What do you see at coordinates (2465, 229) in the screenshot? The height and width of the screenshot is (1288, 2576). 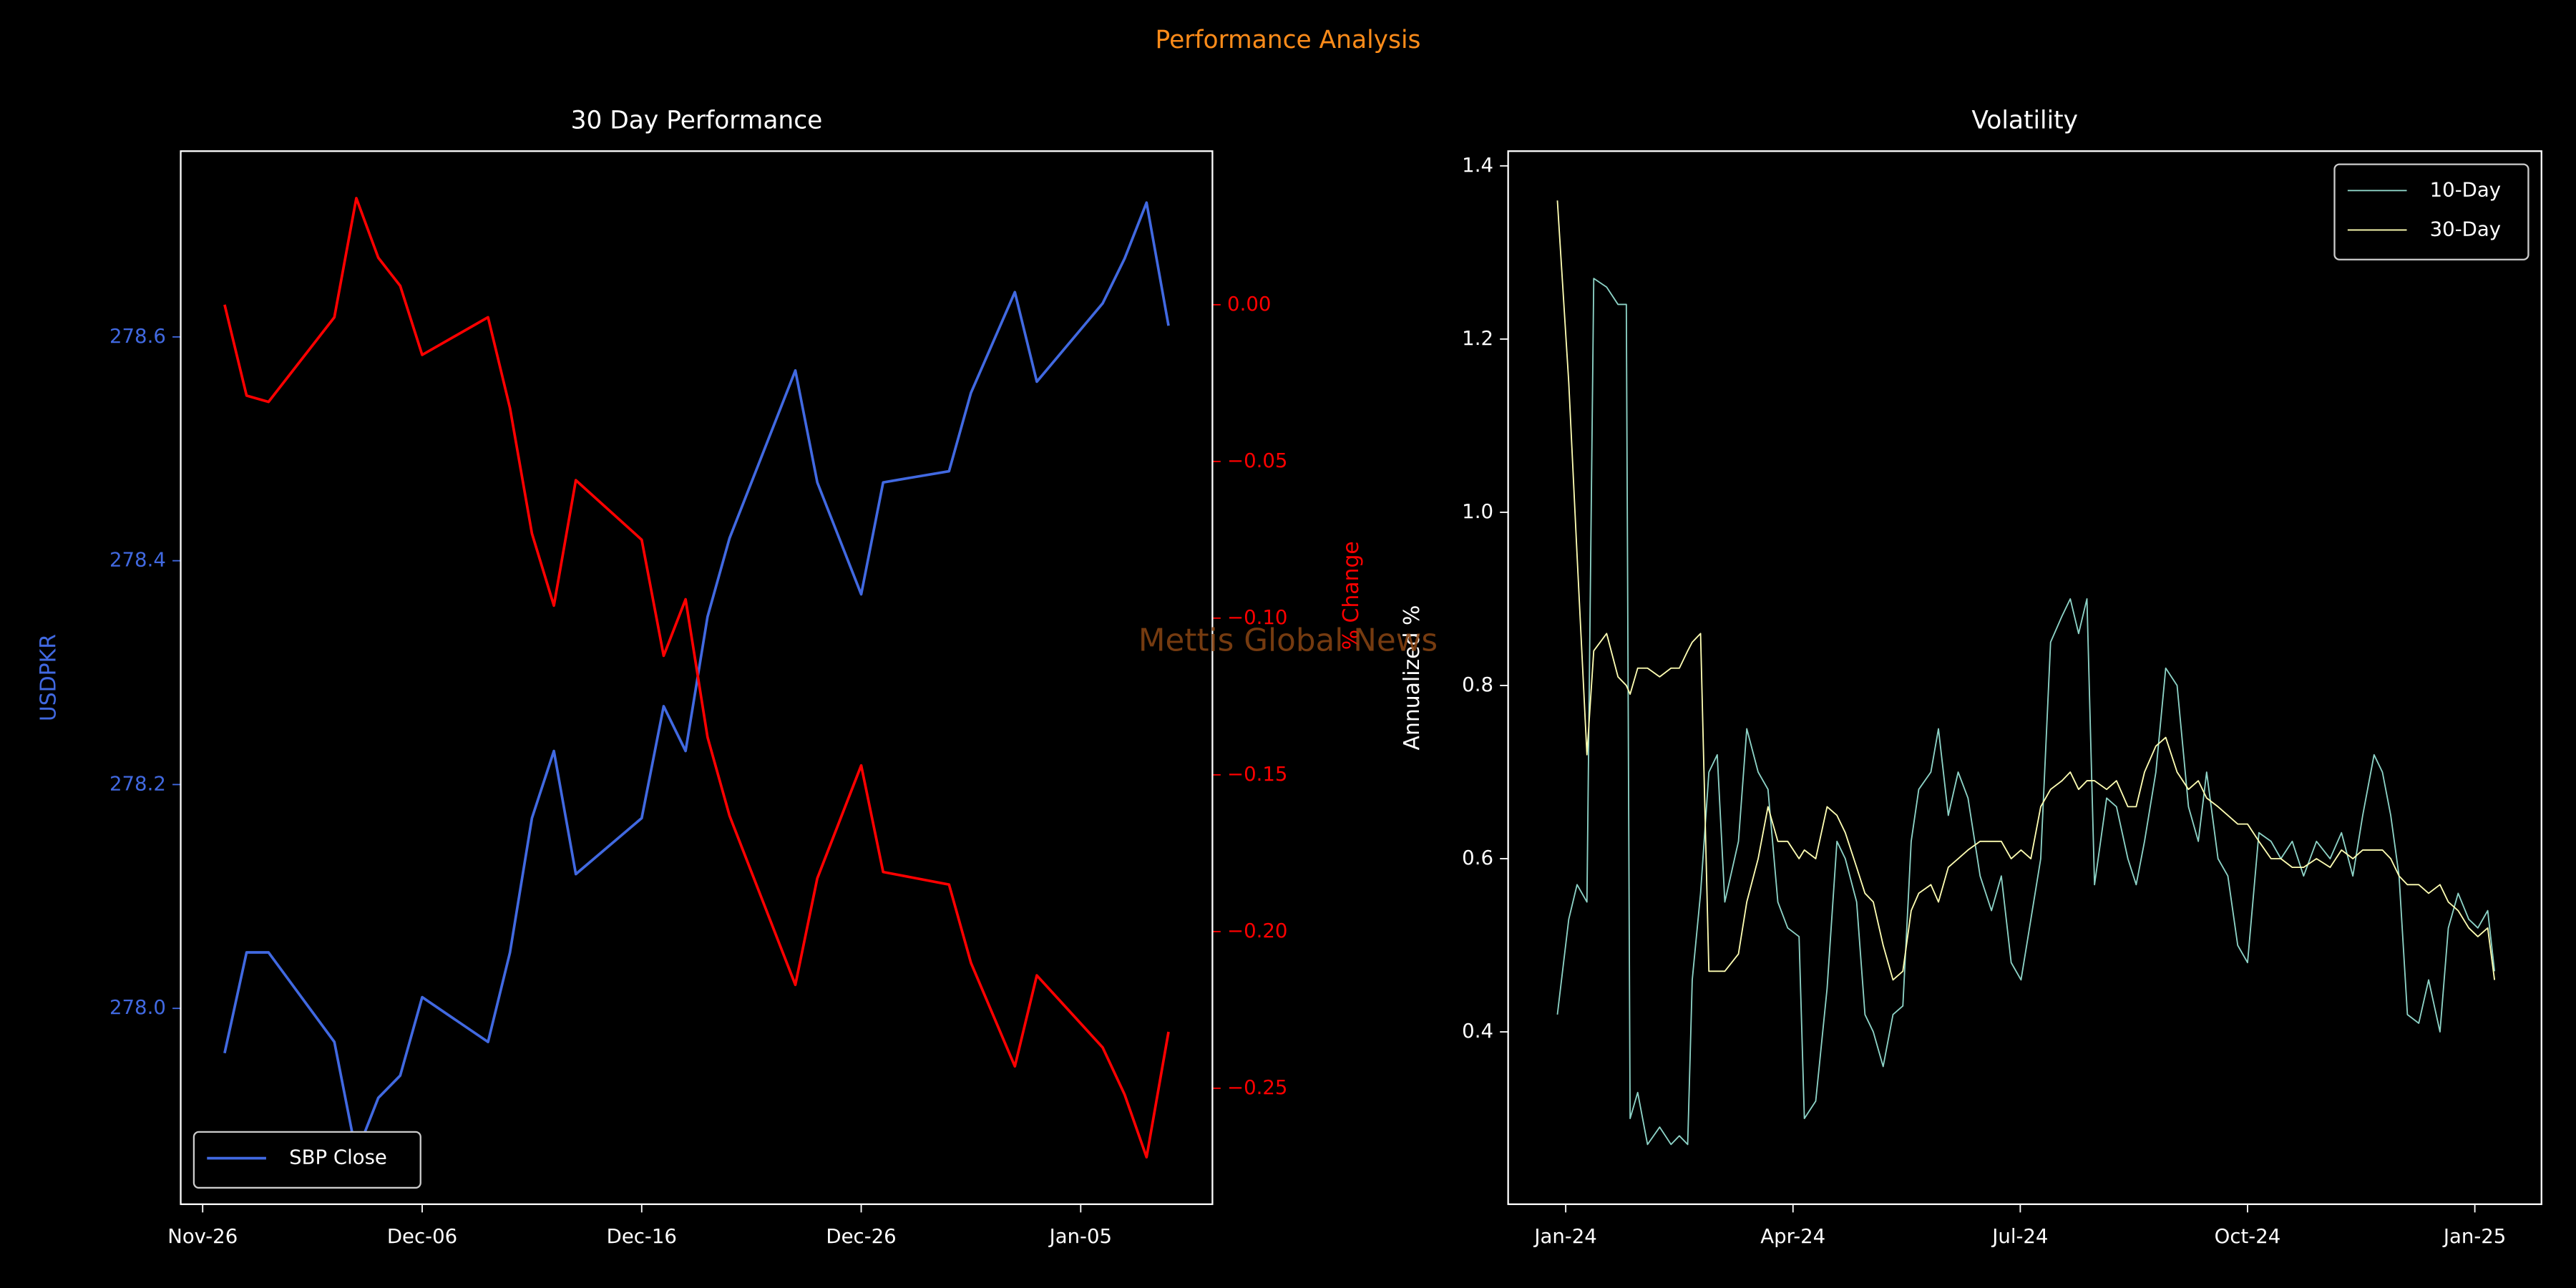 I see `legend-label: 30-Day` at bounding box center [2465, 229].